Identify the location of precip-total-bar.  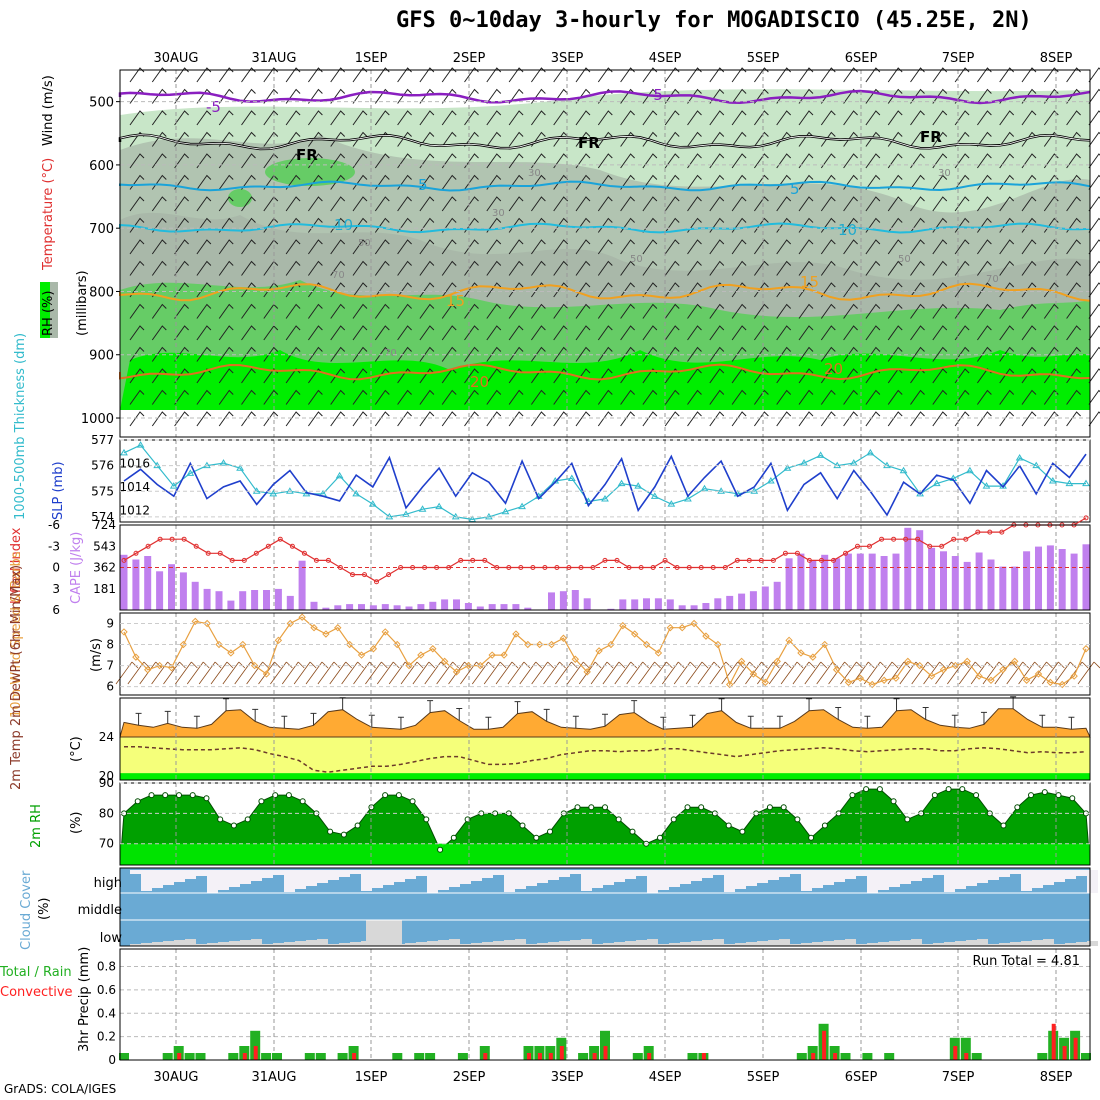
(889, 1056).